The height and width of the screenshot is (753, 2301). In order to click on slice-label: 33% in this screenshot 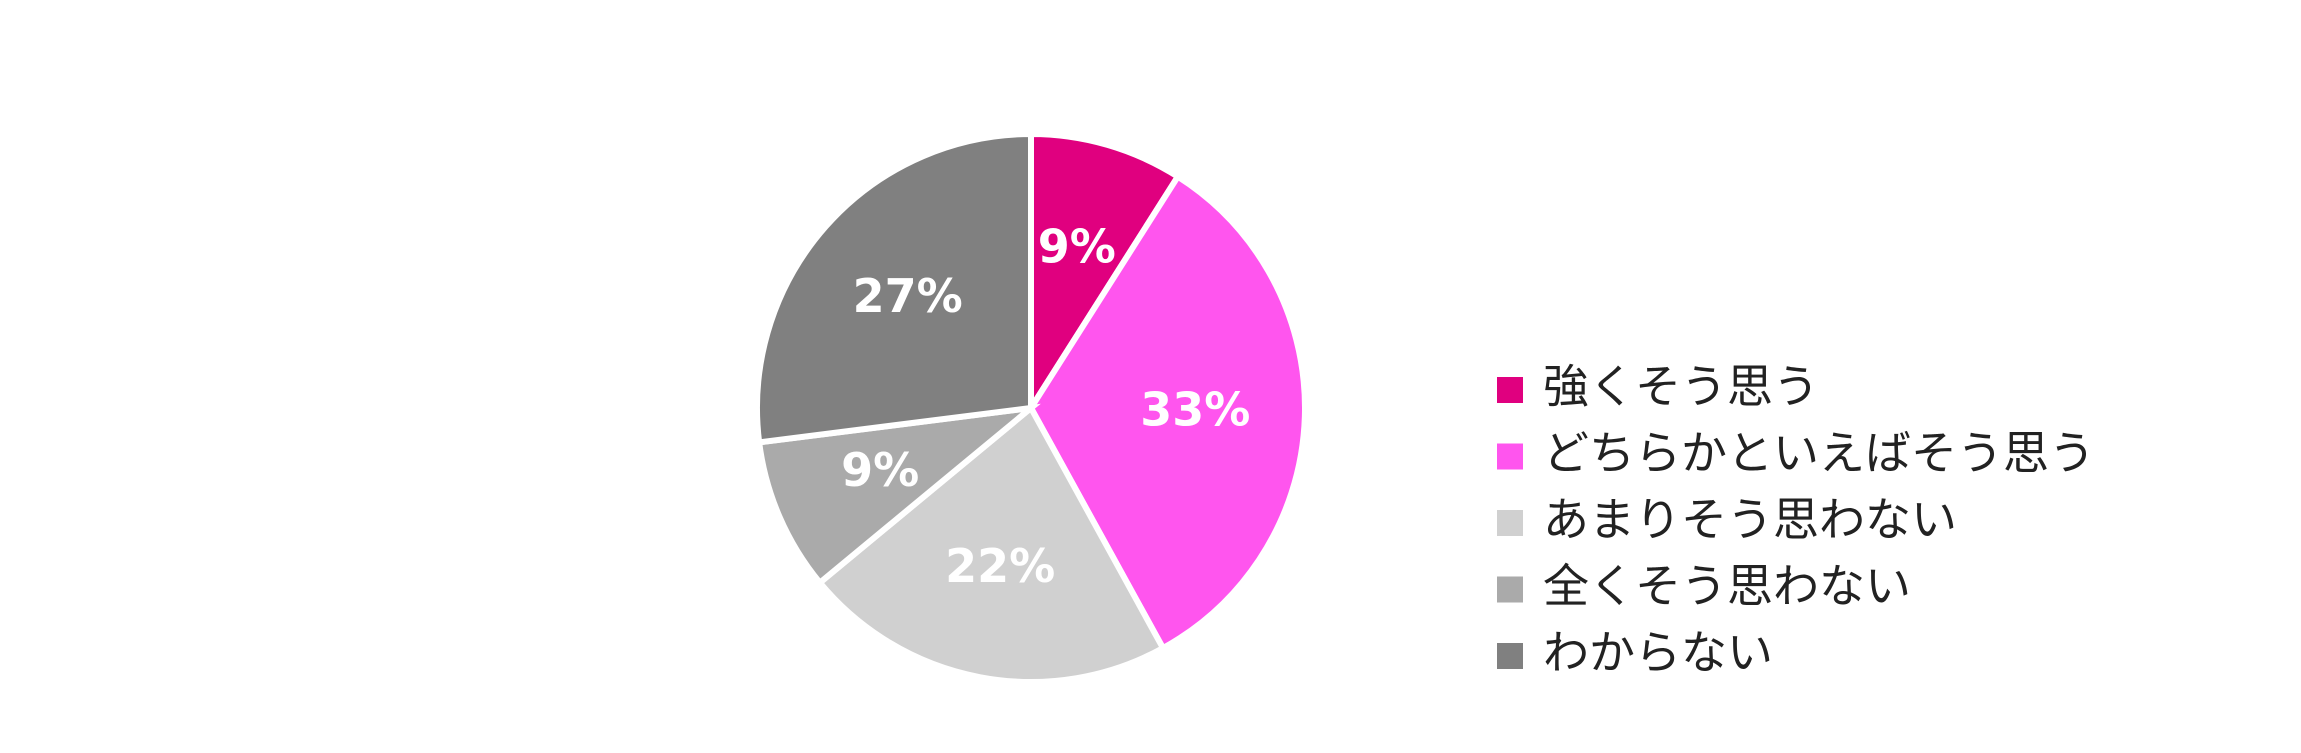, I will do `click(1195, 410)`.